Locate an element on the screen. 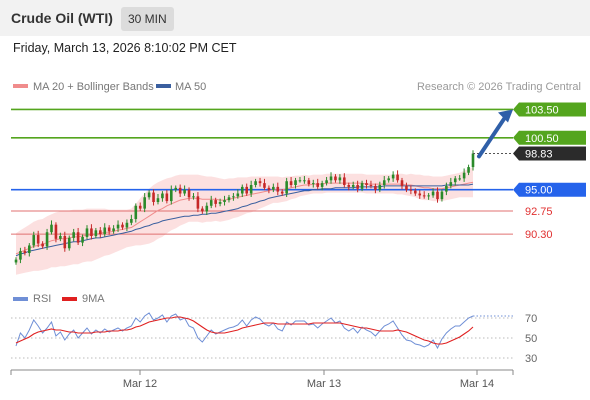 The image size is (590, 400). last-price-label: 98.83 is located at coordinates (539, 155).